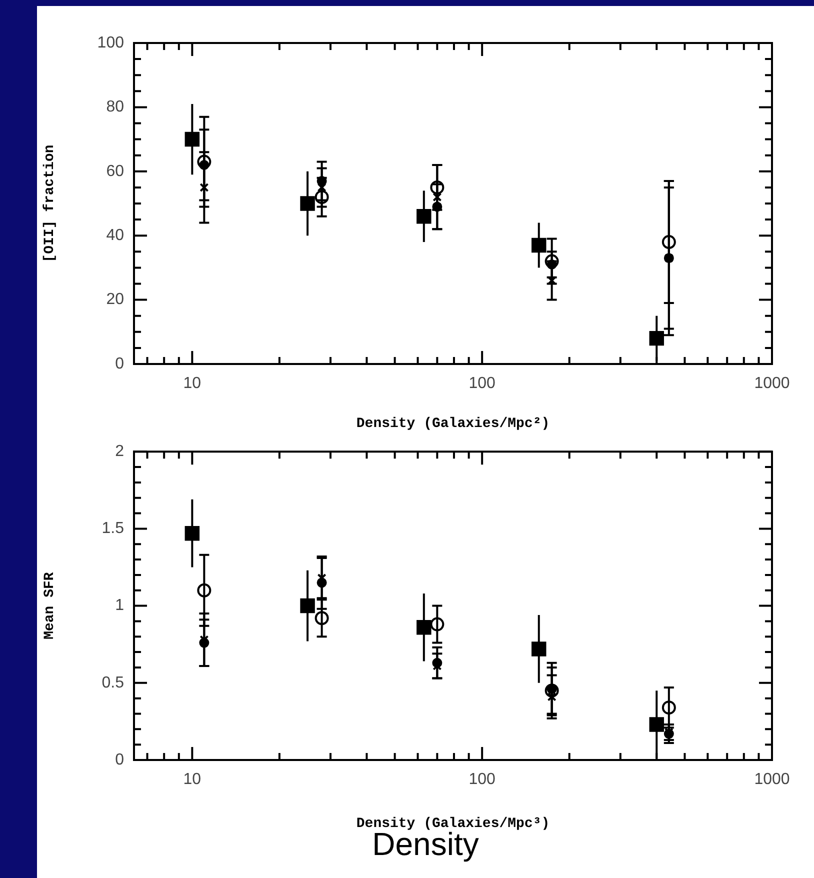  What do you see at coordinates (119, 451) in the screenshot?
I see `y-tick-label: 2` at bounding box center [119, 451].